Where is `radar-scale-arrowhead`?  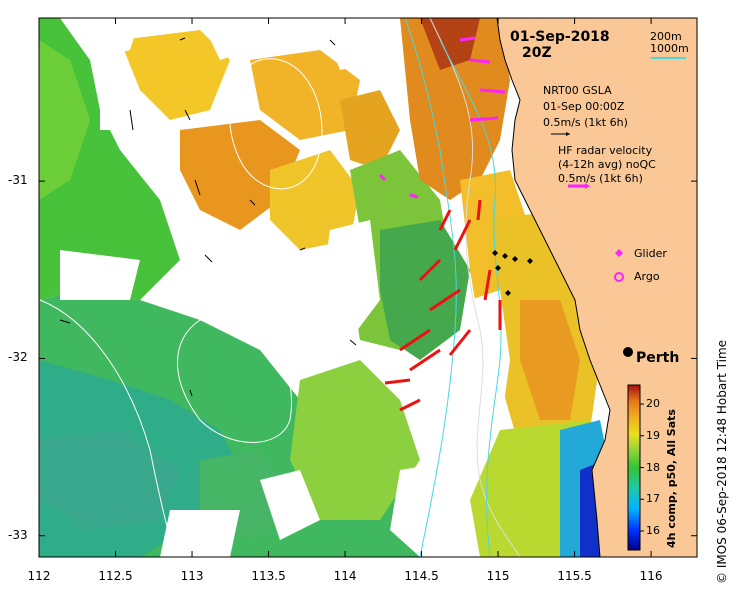
radar-scale-arrowhead is located at coordinates (587, 186).